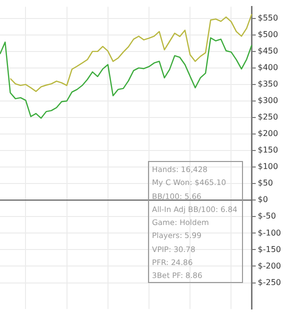 This screenshot has width=283, height=316. I want to click on y-tick-label: $-200, so click(270, 265).